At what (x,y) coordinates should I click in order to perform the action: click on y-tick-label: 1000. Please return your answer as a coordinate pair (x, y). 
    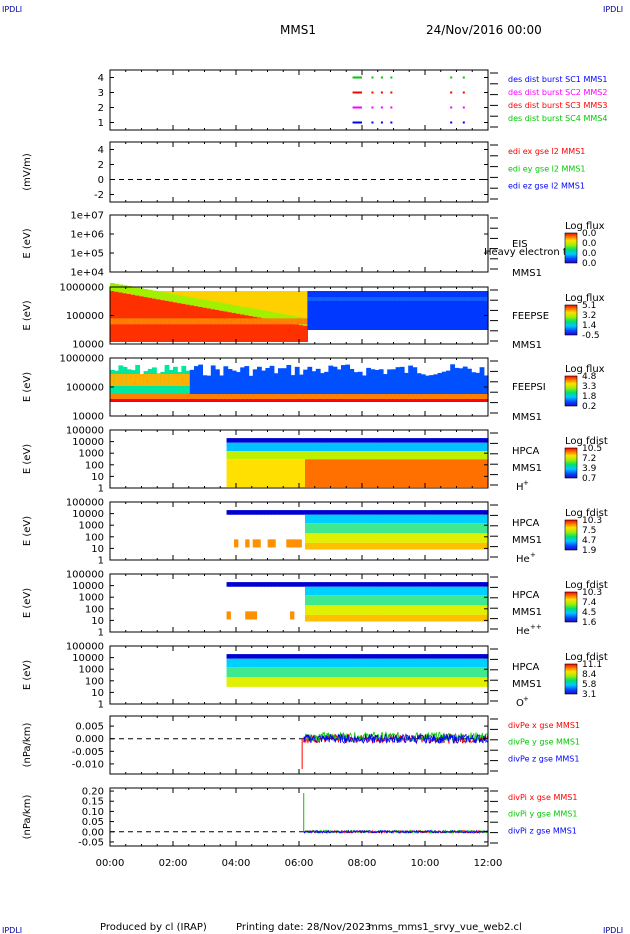
    Looking at the image, I should click on (91, 598).